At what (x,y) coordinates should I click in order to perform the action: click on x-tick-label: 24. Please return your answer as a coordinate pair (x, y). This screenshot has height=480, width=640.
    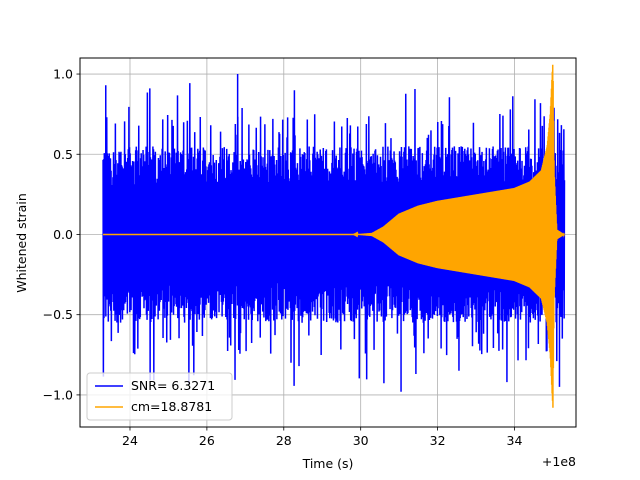
    Looking at the image, I should click on (130, 440).